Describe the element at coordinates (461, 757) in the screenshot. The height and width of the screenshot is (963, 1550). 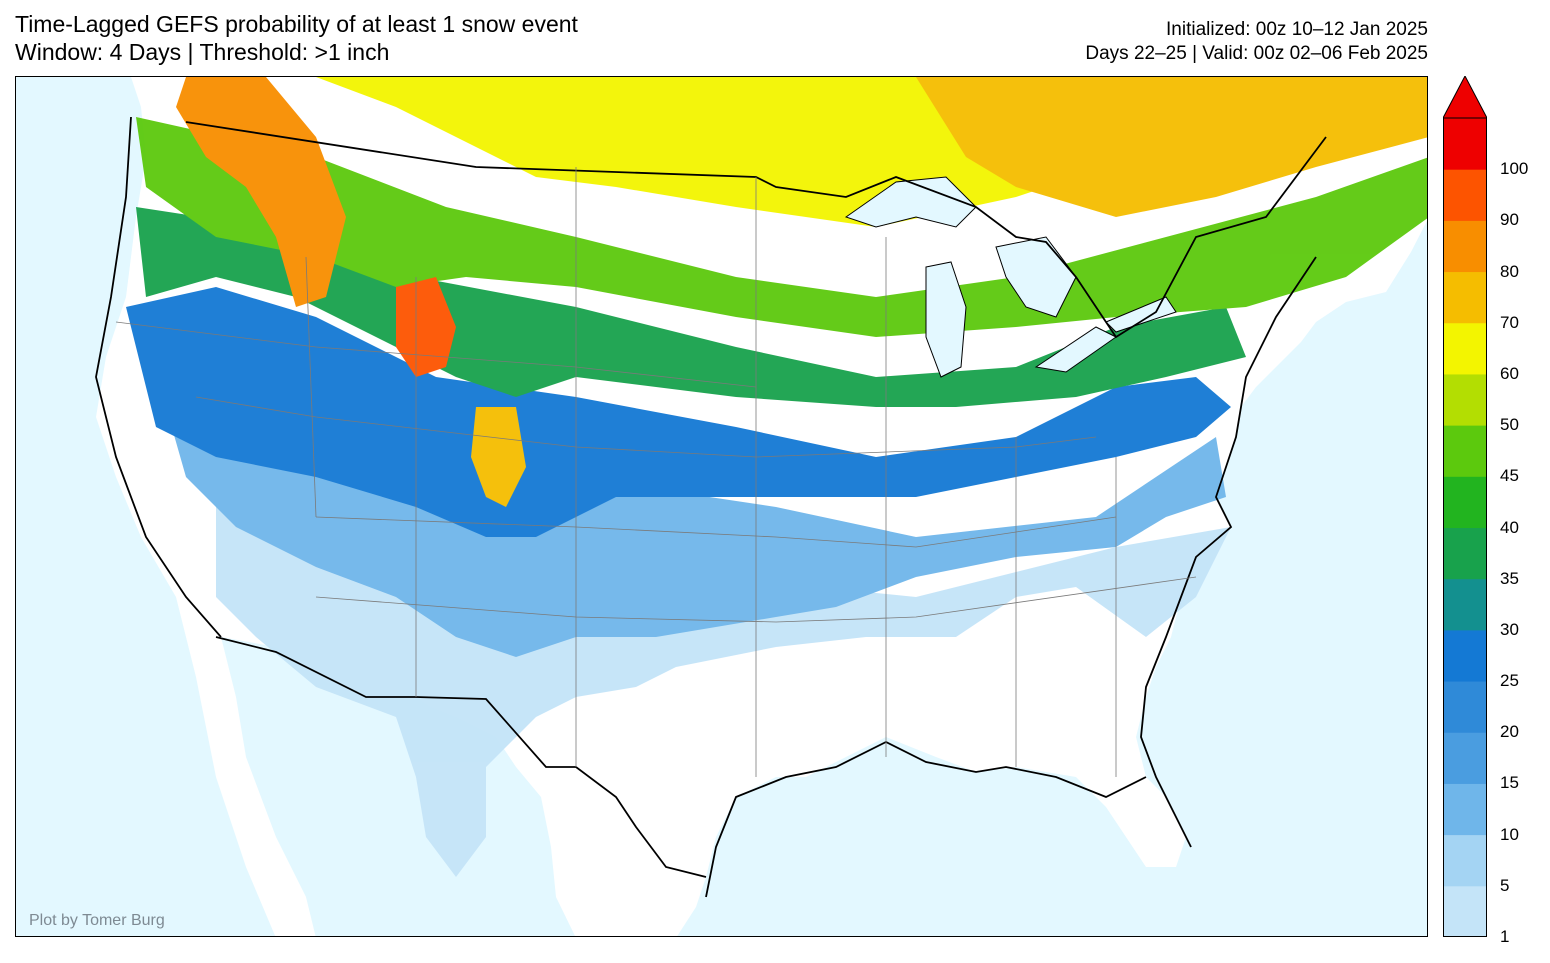
I see `us-mexico-border` at that location.